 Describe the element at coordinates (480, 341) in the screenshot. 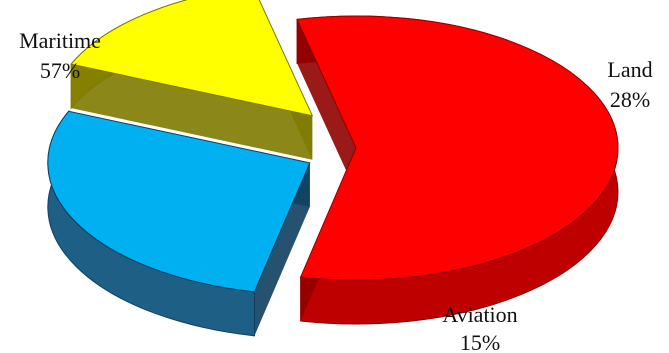

I see `slice-label-aviation-percent: 15%` at that location.